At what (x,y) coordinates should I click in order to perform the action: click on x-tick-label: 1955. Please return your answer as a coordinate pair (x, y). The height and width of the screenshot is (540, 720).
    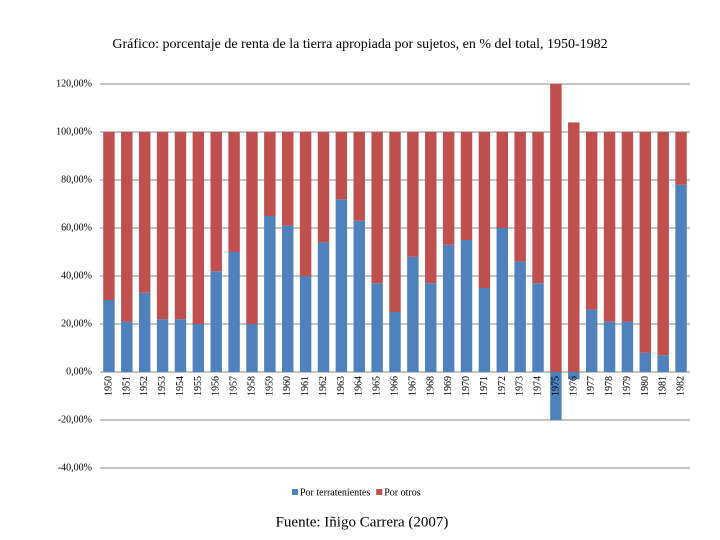
    Looking at the image, I should click on (198, 386).